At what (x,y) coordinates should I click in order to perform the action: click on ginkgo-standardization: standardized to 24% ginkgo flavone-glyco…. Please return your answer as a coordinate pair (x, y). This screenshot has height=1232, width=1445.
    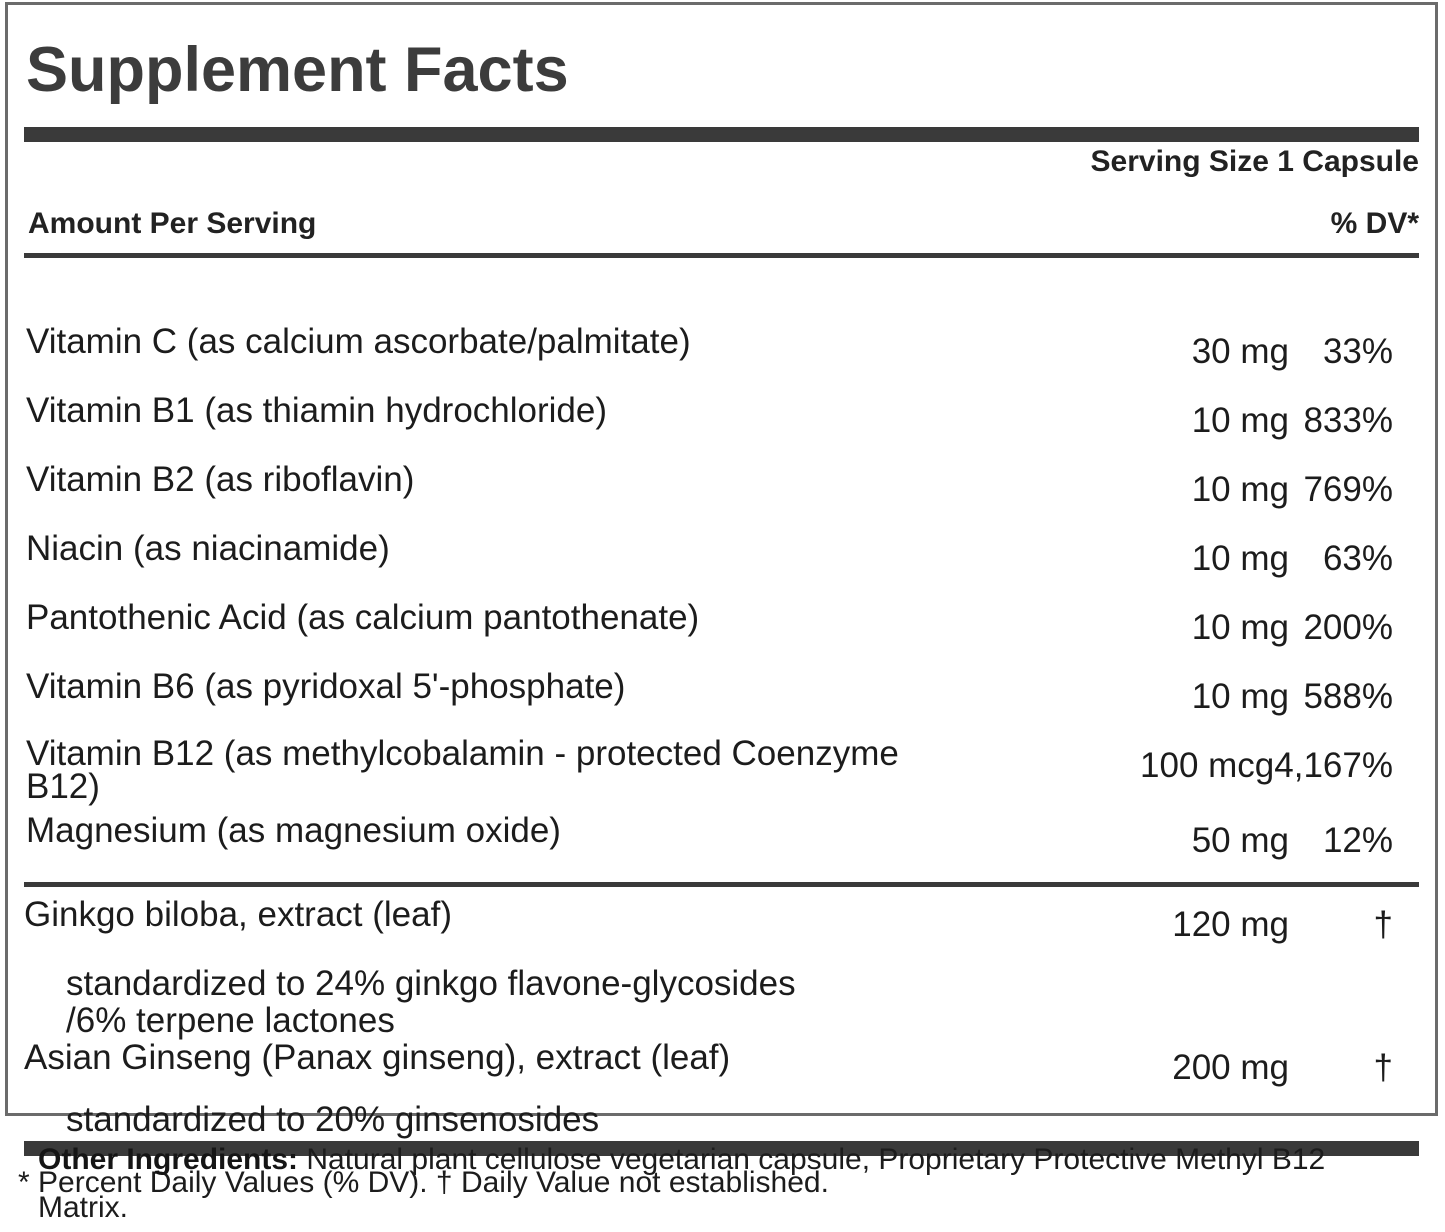
    Looking at the image, I should click on (741, 1002).